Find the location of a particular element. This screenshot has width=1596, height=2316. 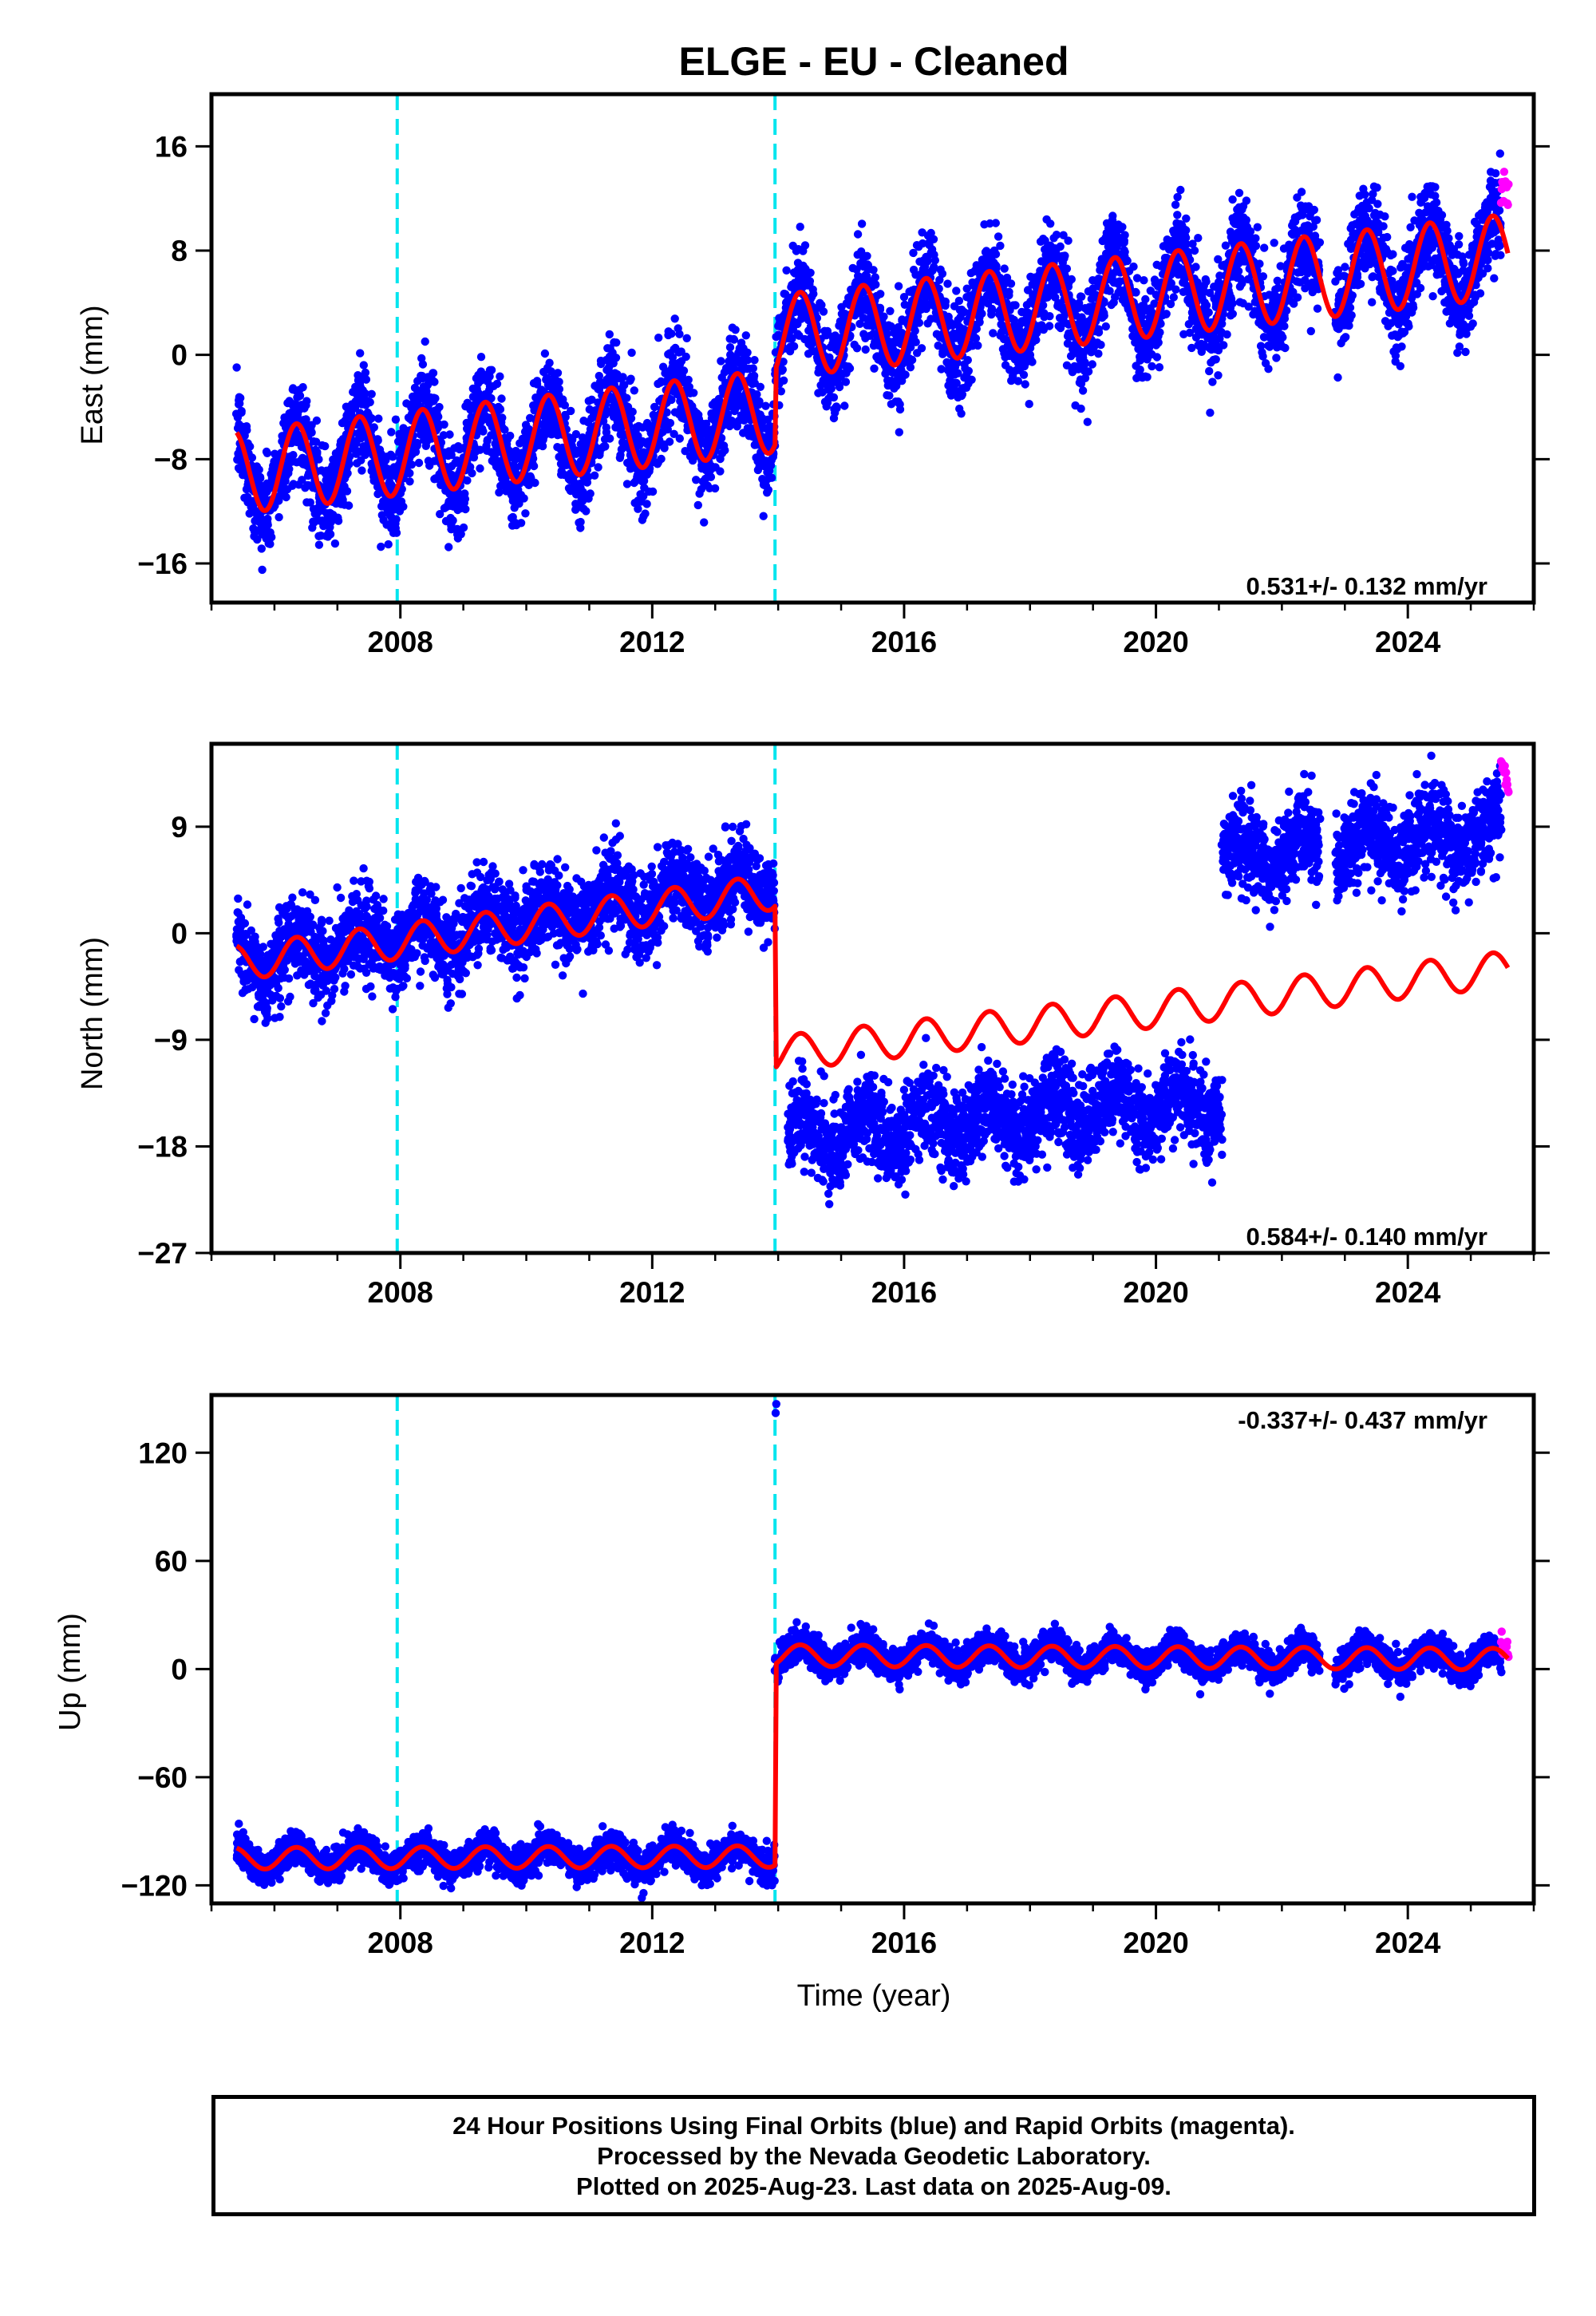

figure-title: ELGE - EU - Cleaned is located at coordinates (874, 61).